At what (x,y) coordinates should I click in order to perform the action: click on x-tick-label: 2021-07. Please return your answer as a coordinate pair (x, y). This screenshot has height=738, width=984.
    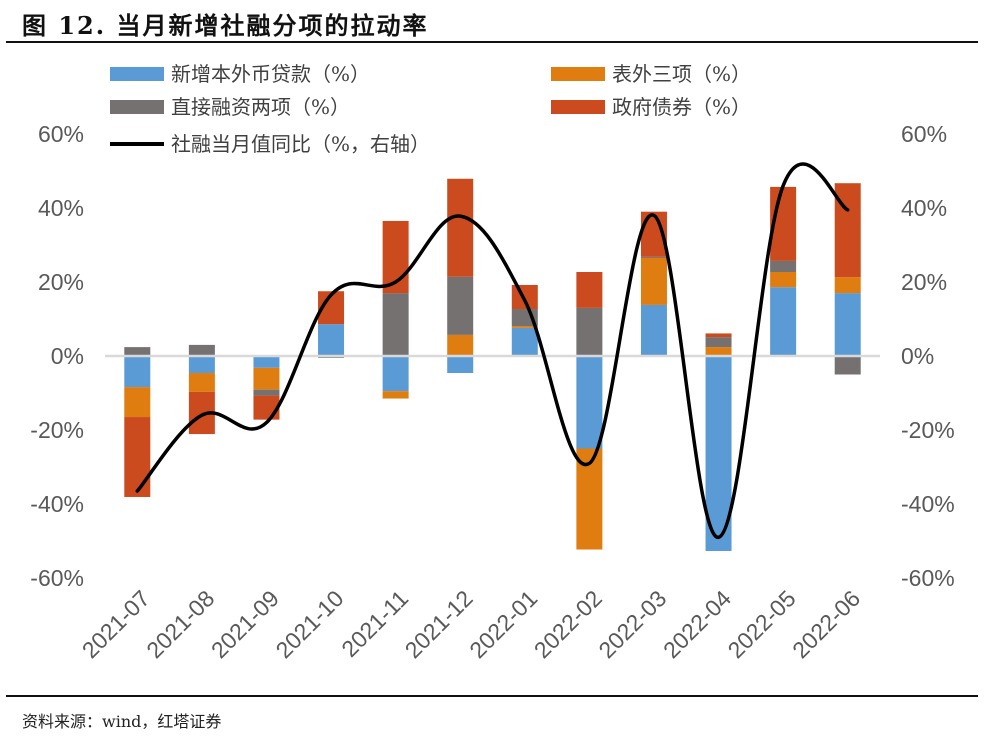
    Looking at the image, I should click on (116, 624).